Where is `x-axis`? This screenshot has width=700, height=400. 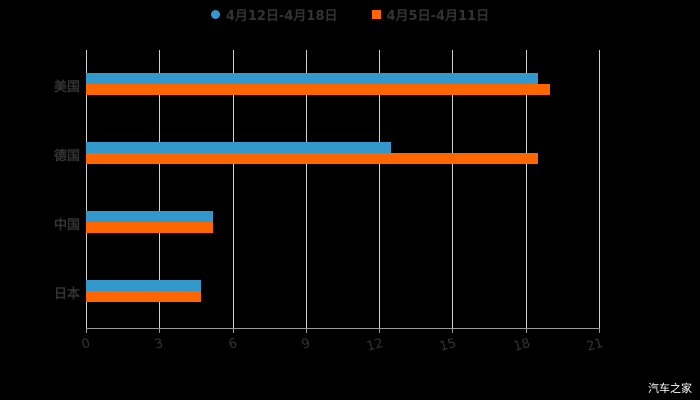 x-axis is located at coordinates (343, 328).